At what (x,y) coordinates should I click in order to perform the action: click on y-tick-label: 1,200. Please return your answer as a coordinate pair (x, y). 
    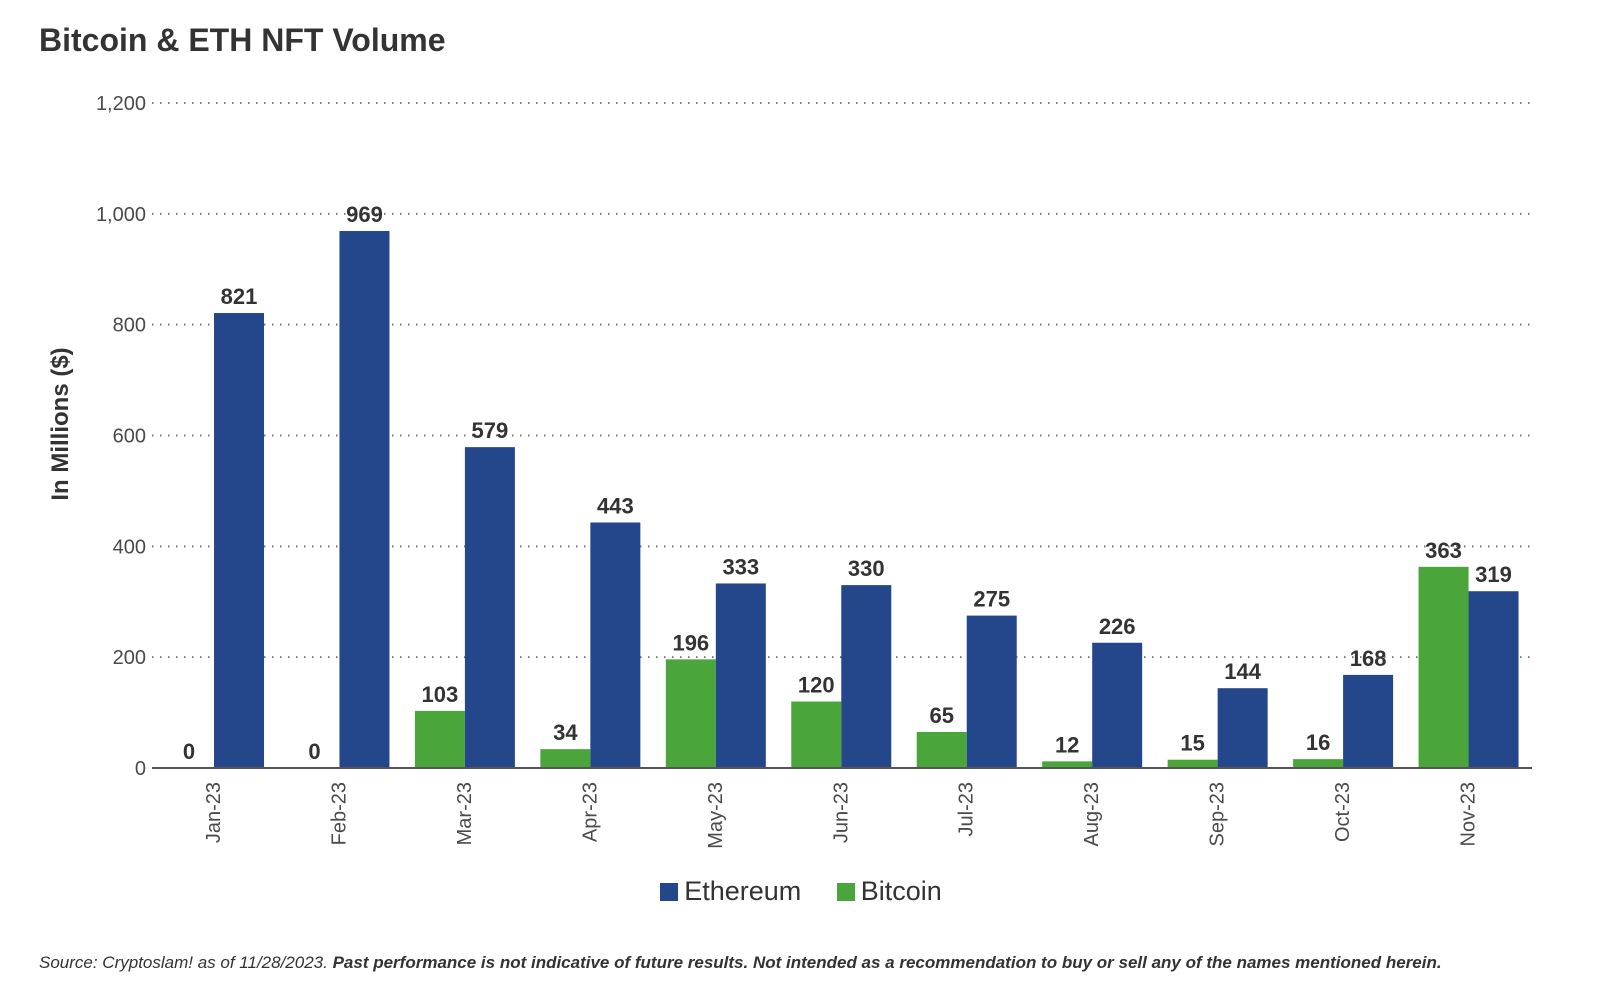
    Looking at the image, I should click on (121, 104).